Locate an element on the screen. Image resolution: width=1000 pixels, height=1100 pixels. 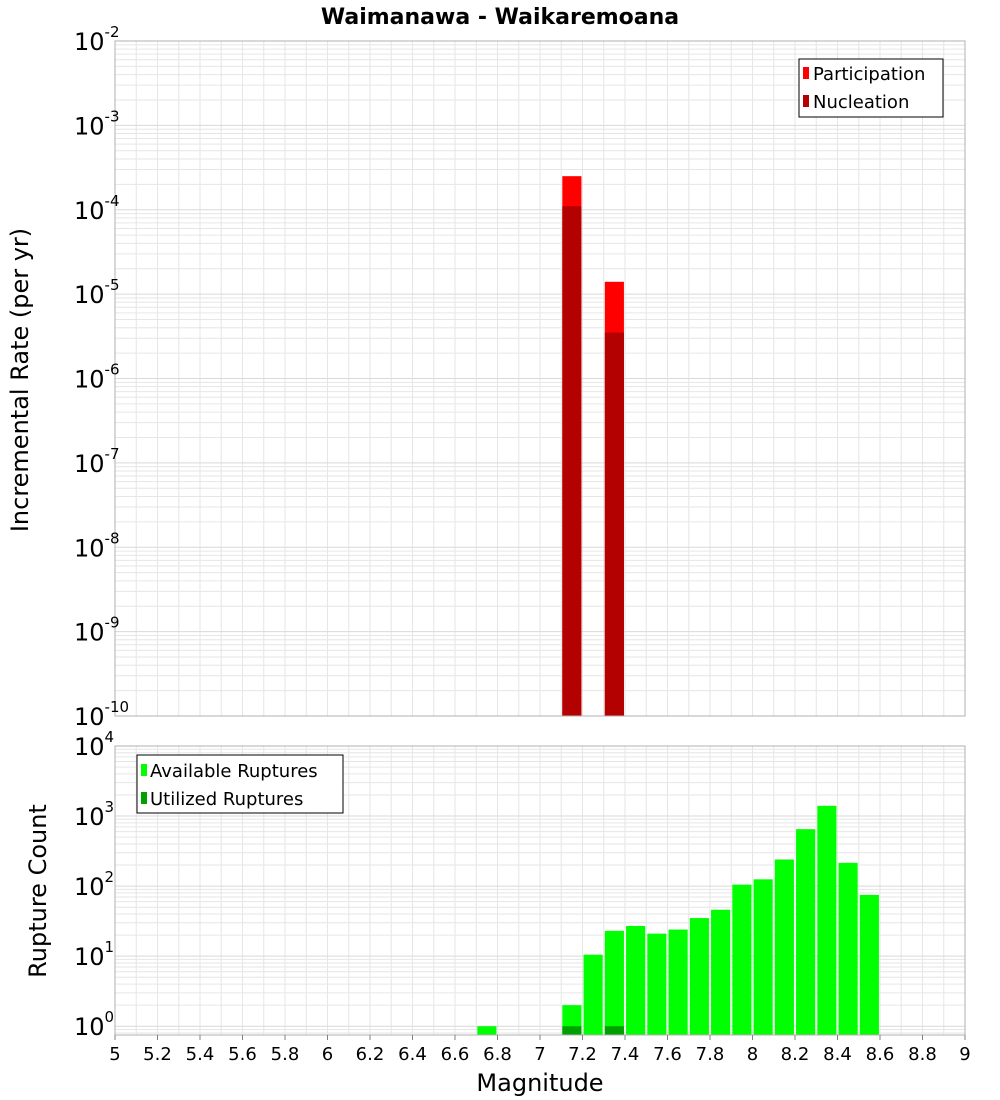
bottom-legend-box is located at coordinates (240, 784).